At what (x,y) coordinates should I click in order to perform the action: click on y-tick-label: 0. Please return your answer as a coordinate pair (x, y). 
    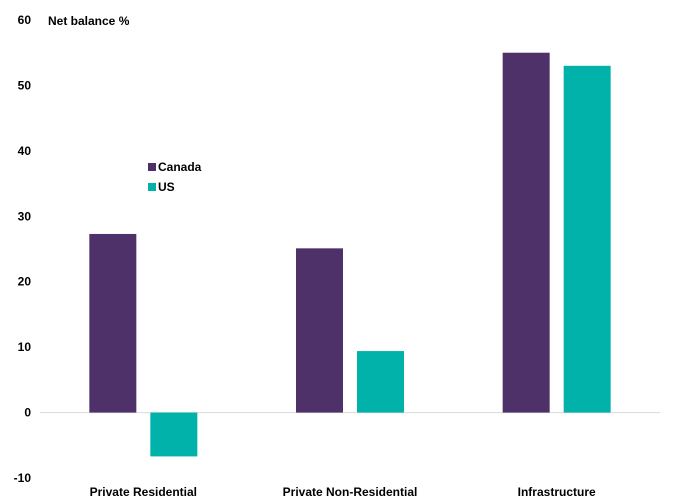
    Looking at the image, I should click on (27, 413).